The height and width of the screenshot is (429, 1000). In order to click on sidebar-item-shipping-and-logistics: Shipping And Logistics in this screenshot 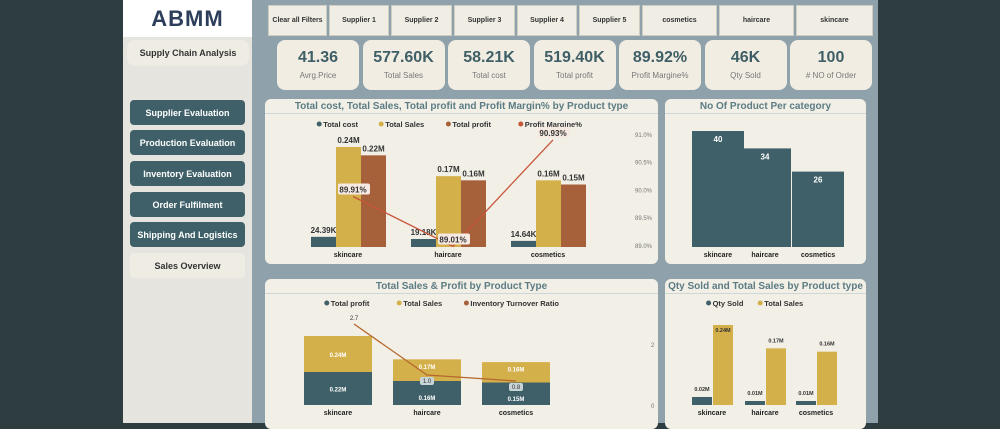, I will do `click(187, 234)`.